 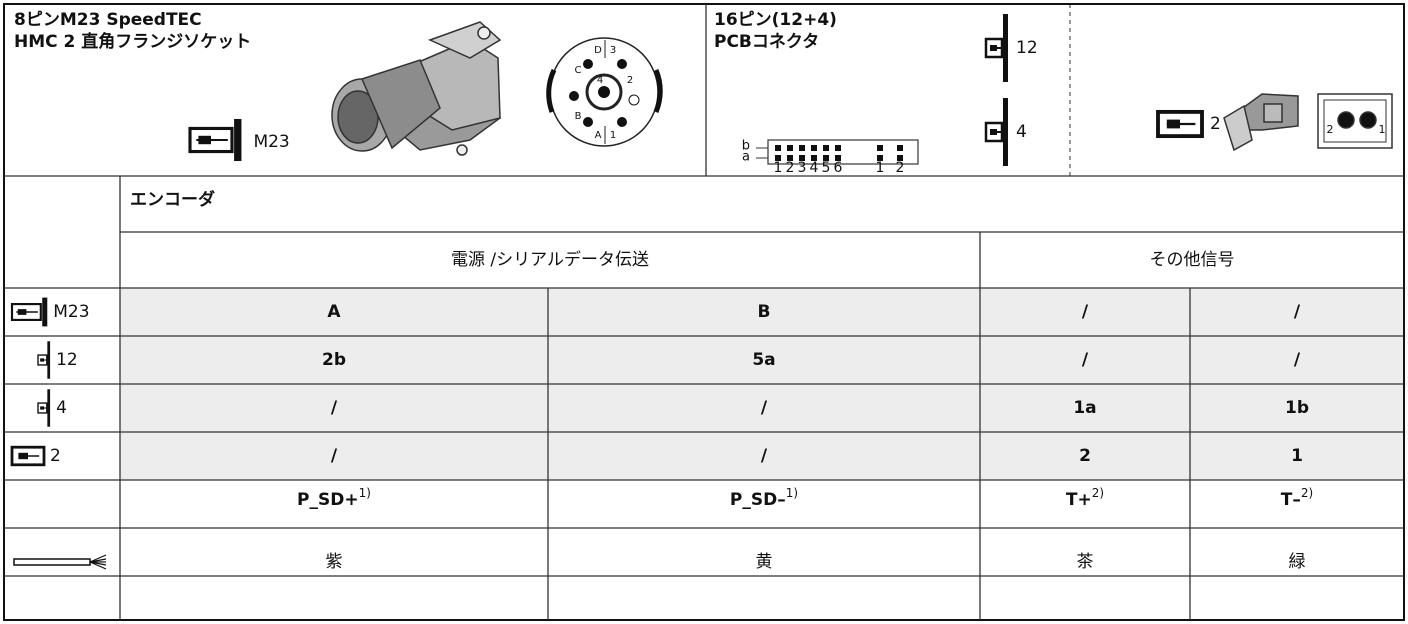 I want to click on signal-text: P_SD–, so click(x=758, y=500).